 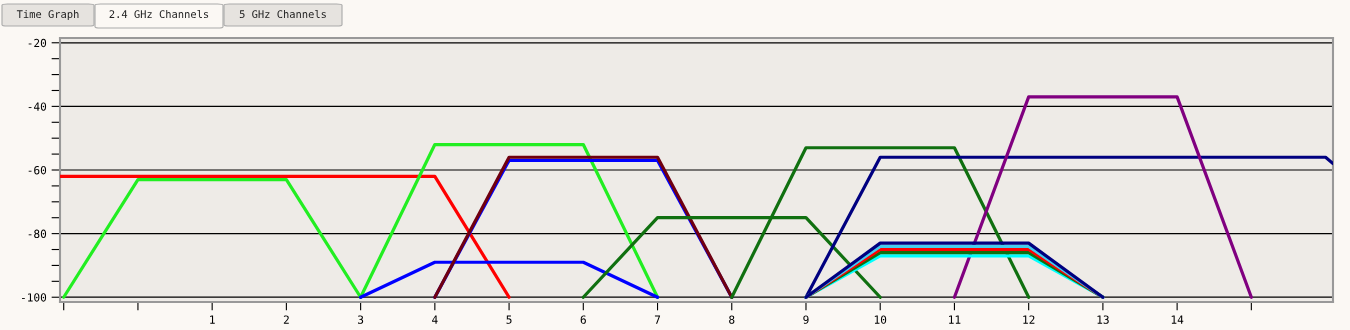 I want to click on x-tick-label: 10, so click(x=880, y=319).